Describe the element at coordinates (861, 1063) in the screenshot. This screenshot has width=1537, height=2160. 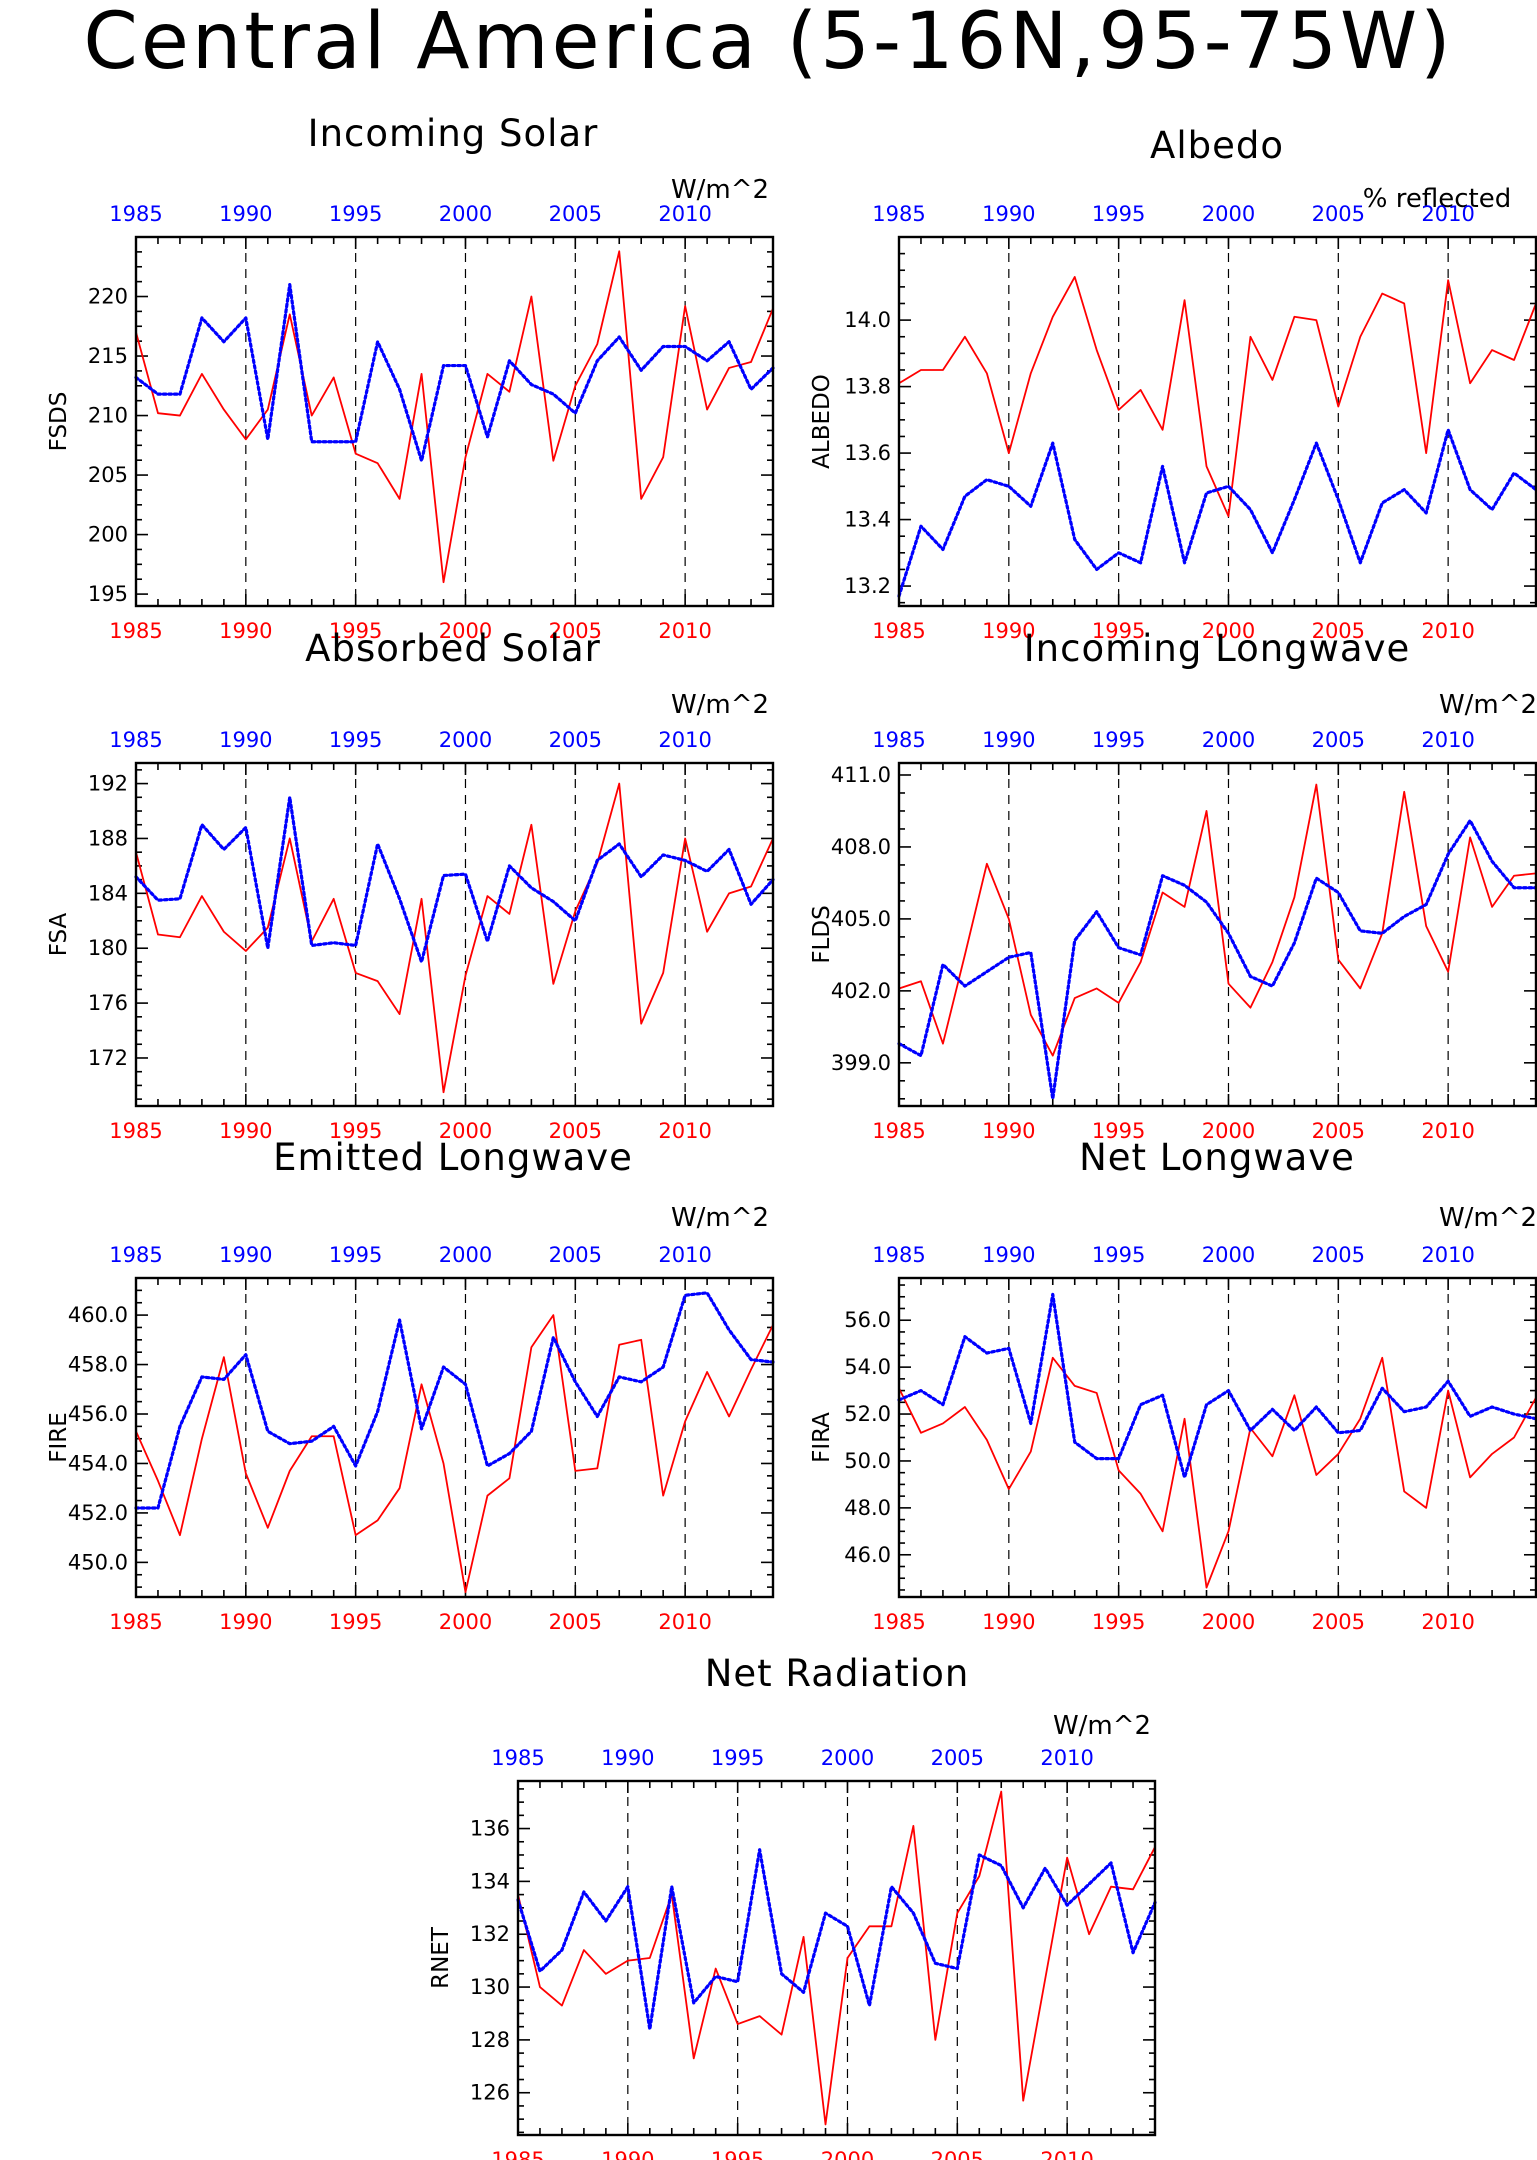
I see `y-tick-label: 399.0` at that location.